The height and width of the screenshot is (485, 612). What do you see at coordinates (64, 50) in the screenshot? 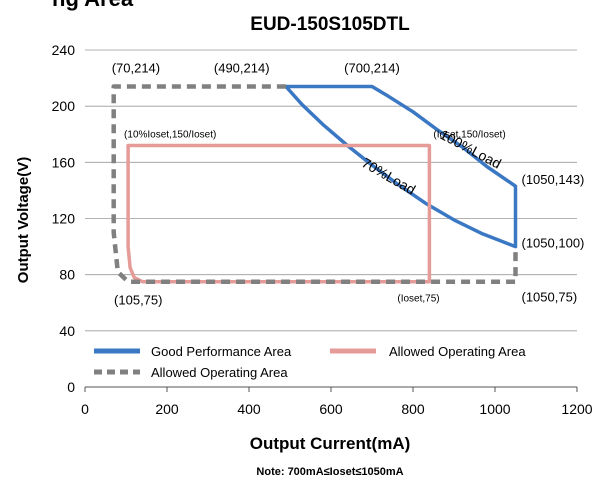
I see `y-tick-label: 240` at bounding box center [64, 50].